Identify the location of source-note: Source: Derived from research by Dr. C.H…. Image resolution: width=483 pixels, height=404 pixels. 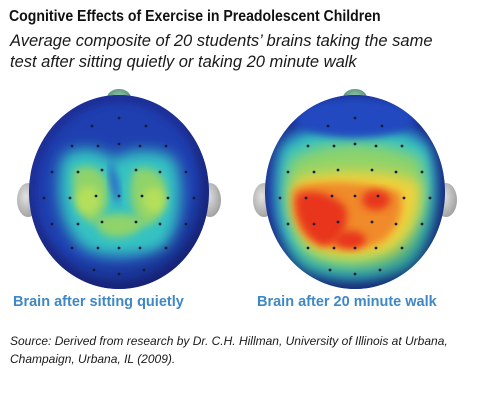
(242, 350).